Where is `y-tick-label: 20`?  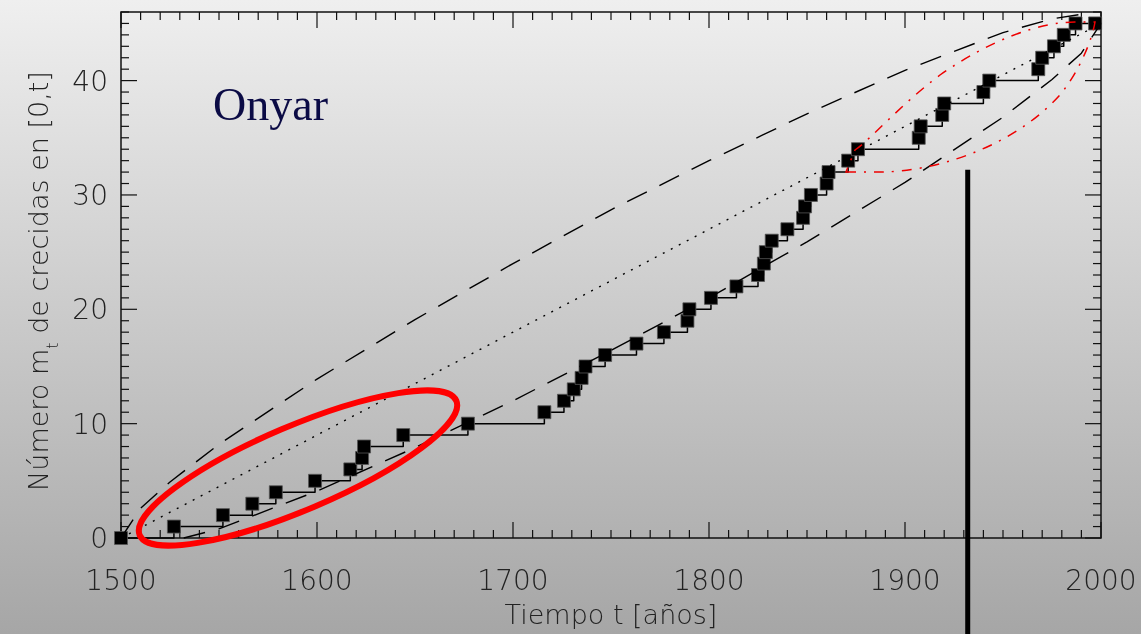 y-tick-label: 20 is located at coordinates (90, 310).